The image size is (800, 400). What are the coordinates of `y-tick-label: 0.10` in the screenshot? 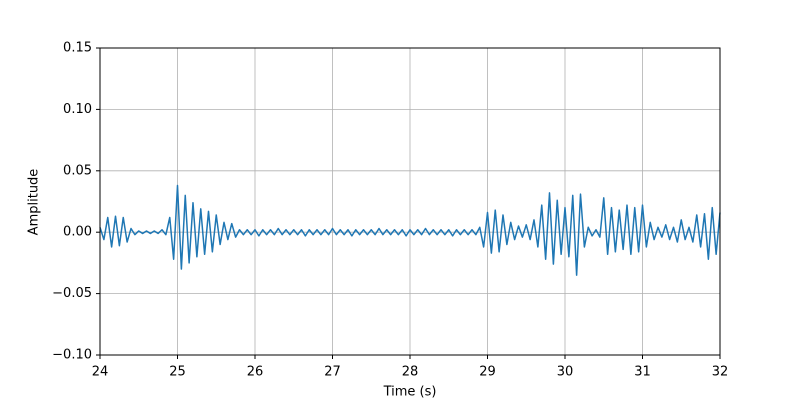 It's located at (77, 109).